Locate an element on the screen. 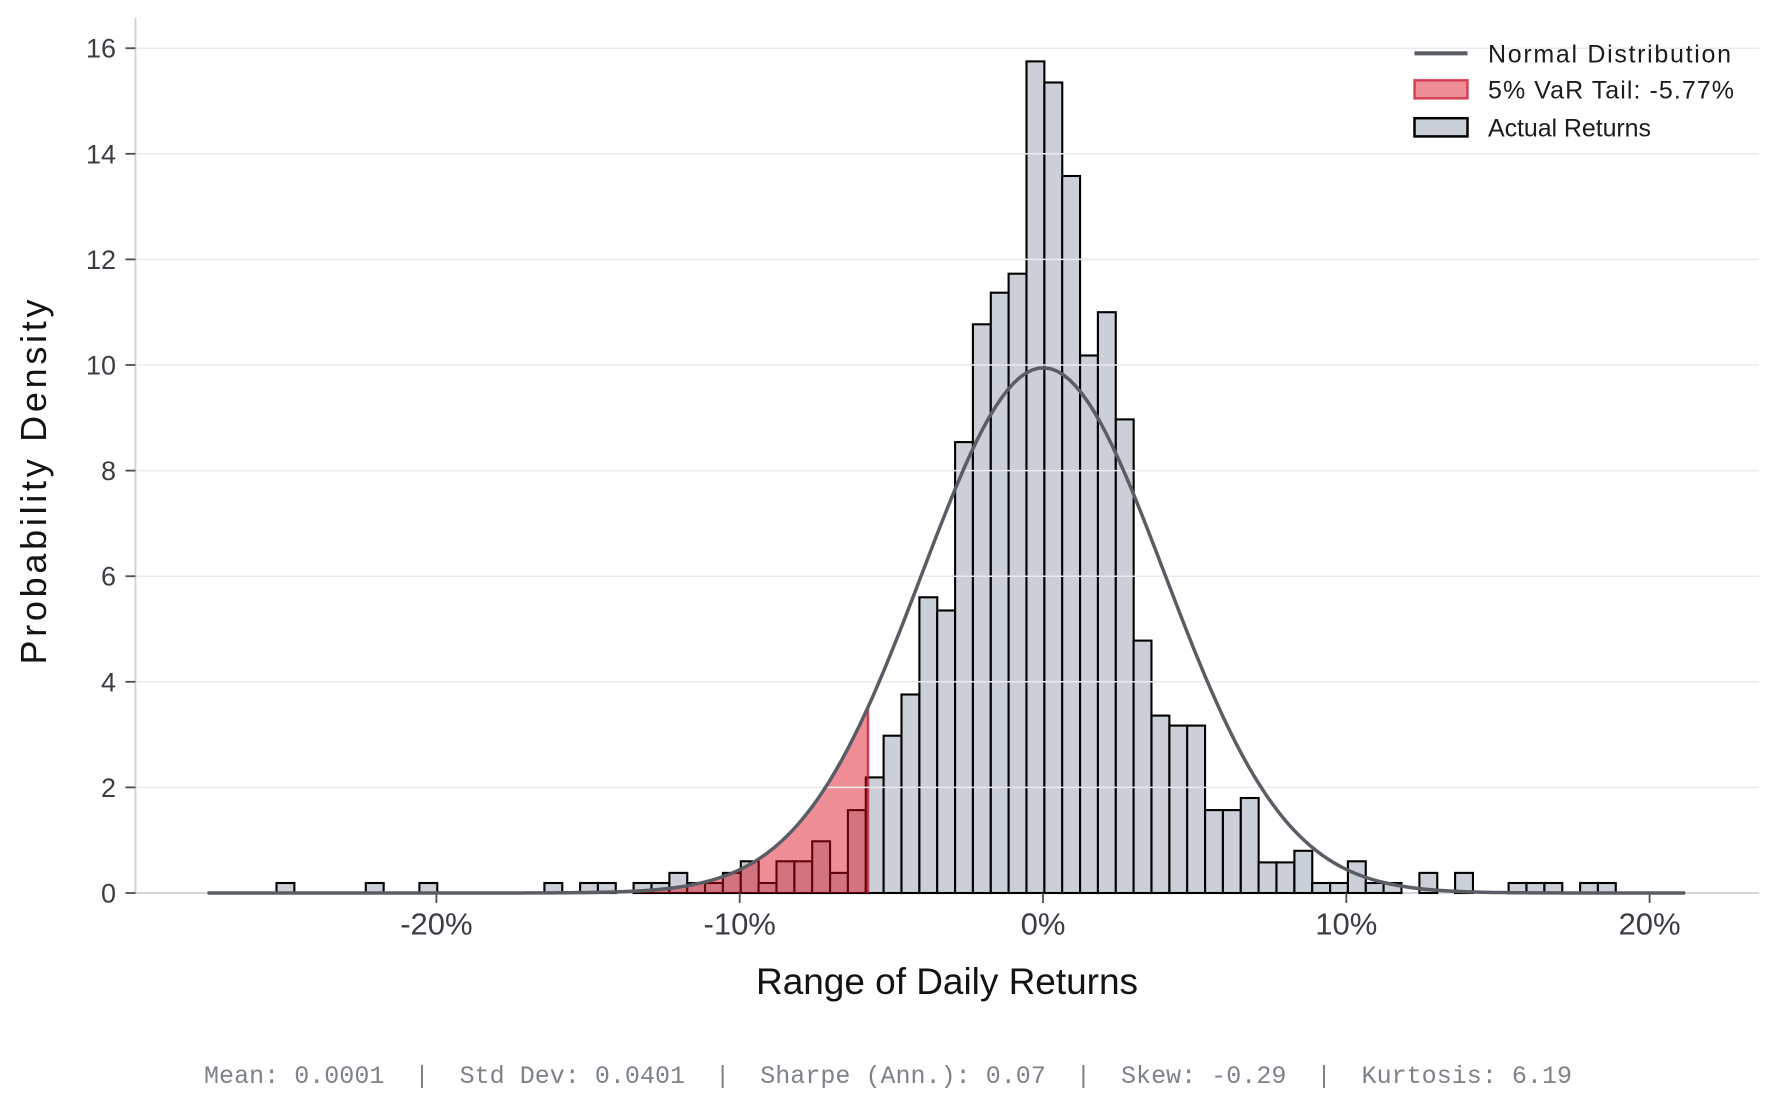 The width and height of the screenshot is (1776, 1105). svg-text: 6 is located at coordinates (108, 577).